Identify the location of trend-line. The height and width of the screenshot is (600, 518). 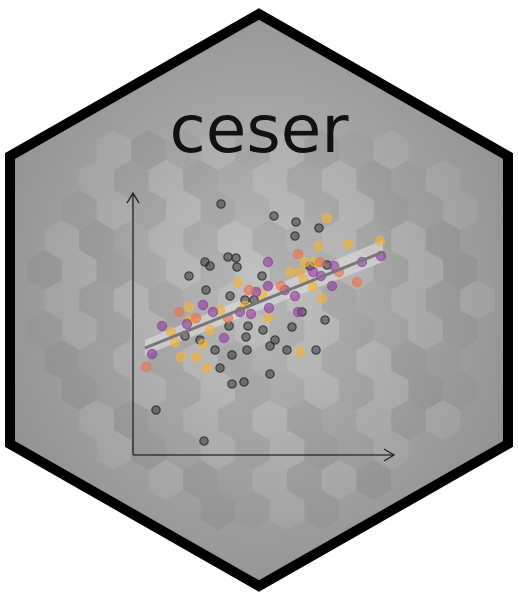
(264, 300).